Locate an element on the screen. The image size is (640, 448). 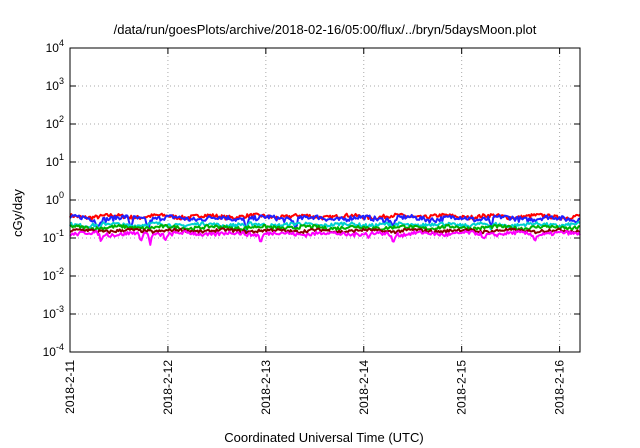
y-tick-label: 10² is located at coordinates (55, 122).